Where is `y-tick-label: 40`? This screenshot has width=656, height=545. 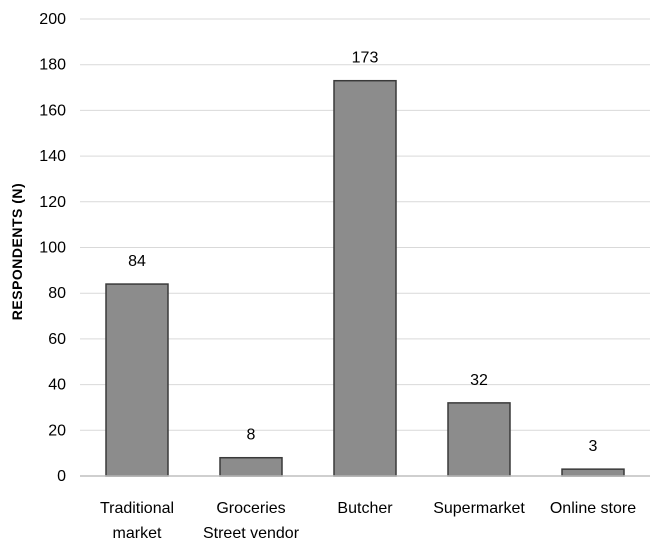 y-tick-label: 40 is located at coordinates (57, 385).